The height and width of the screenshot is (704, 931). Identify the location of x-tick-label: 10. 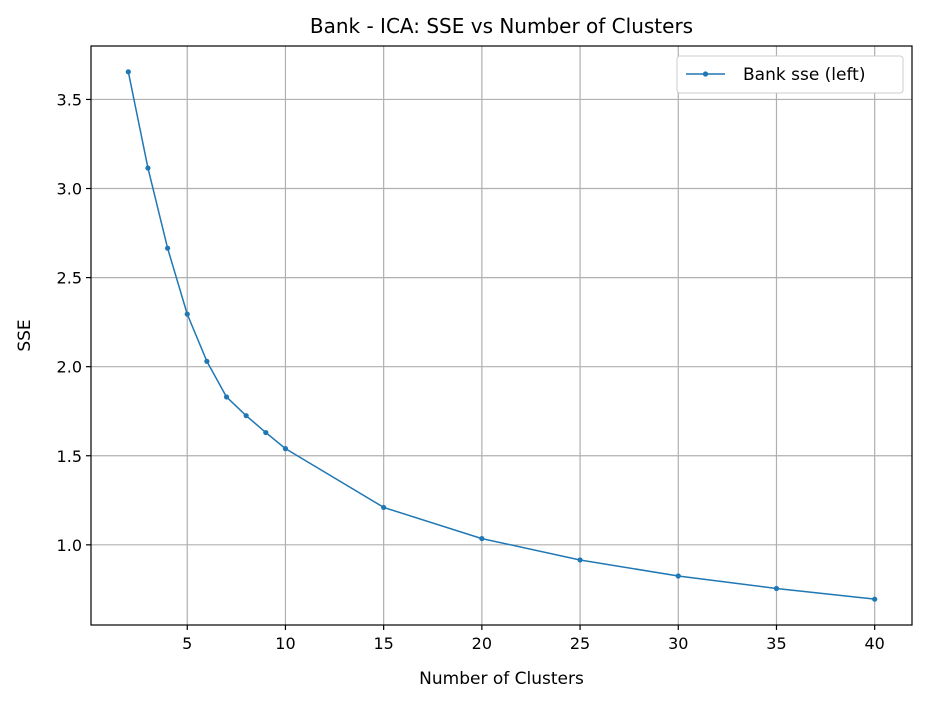
(285, 643).